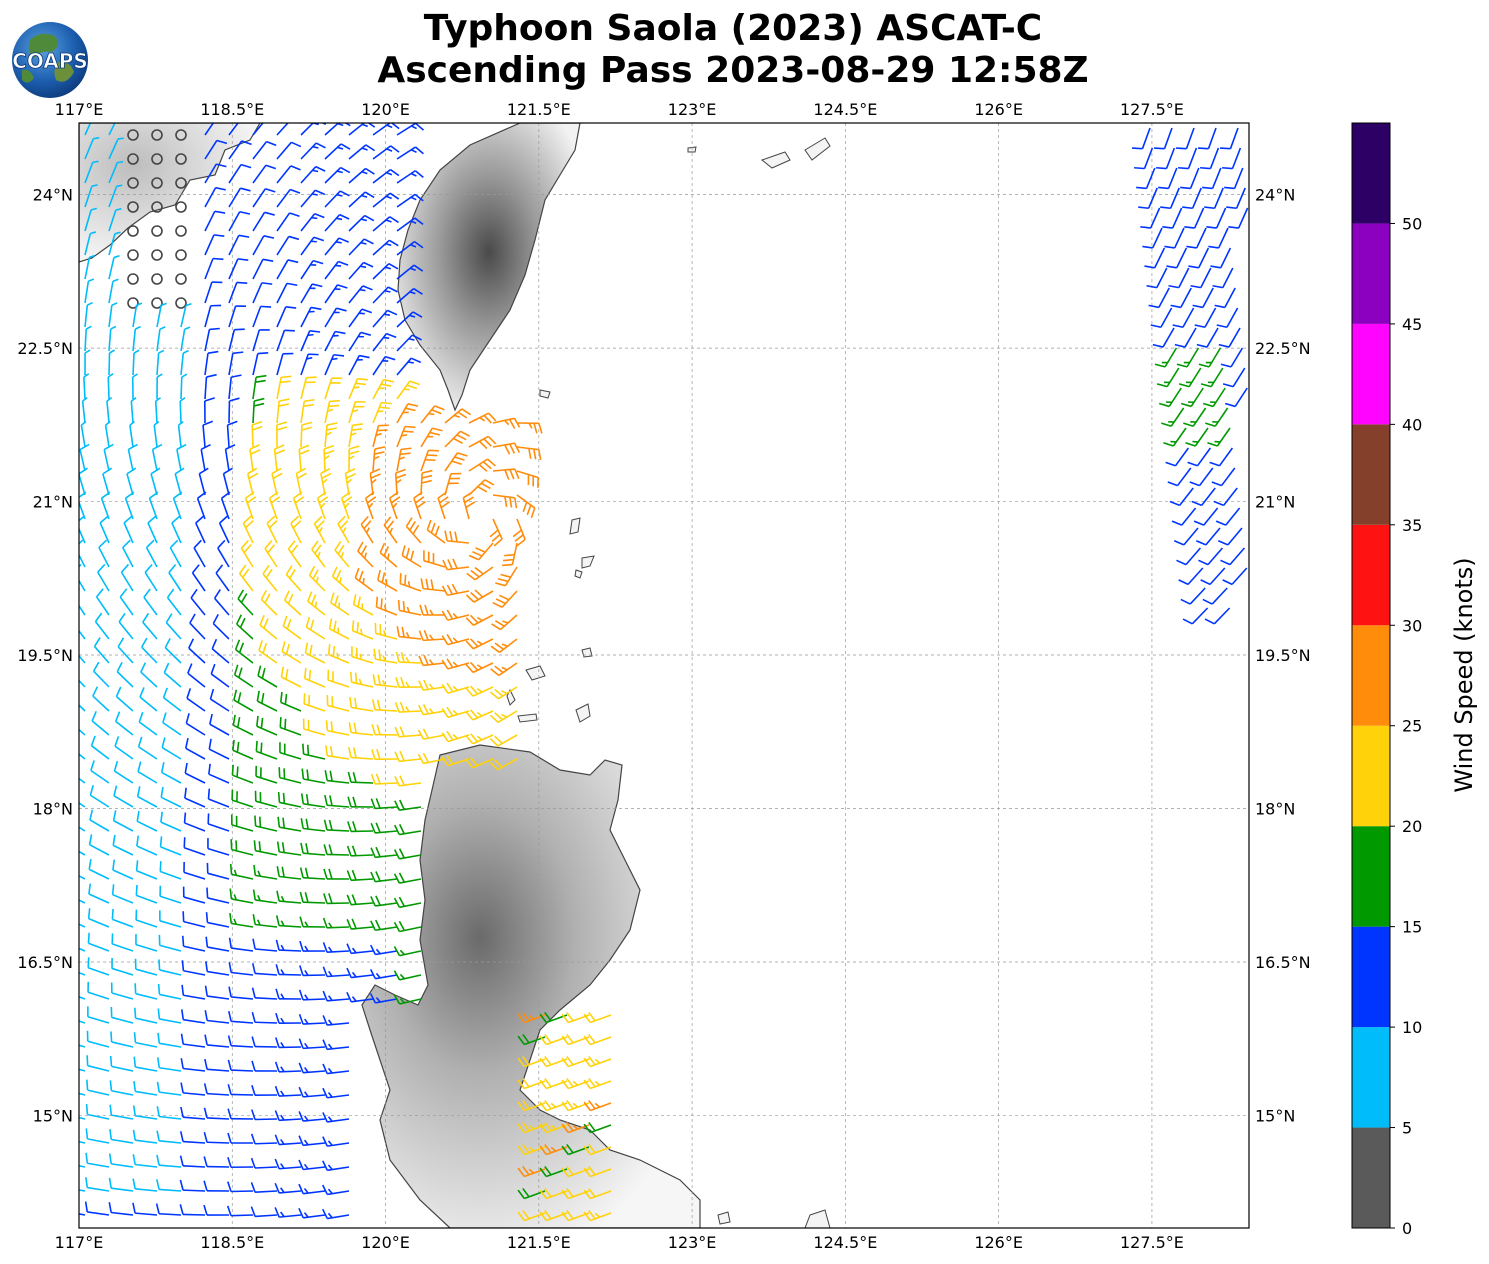 Image resolution: width=1489 pixels, height=1264 pixels. I want to click on lon-label-top: 127.5°E, so click(1152, 109).